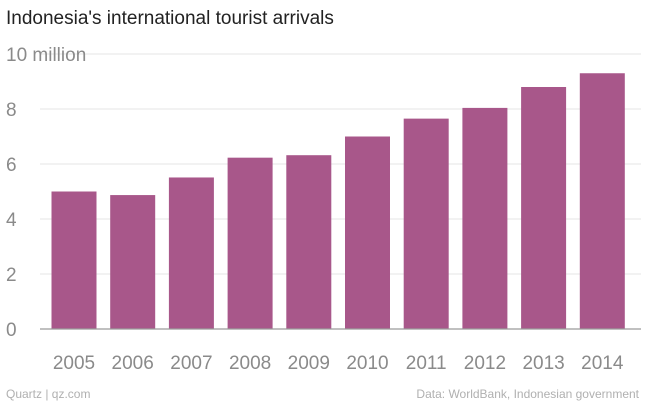 This screenshot has height=403, width=645. Describe the element at coordinates (46, 193) in the screenshot. I see `y-axis-ticks: 0 2 4 6 8 10 million` at that location.